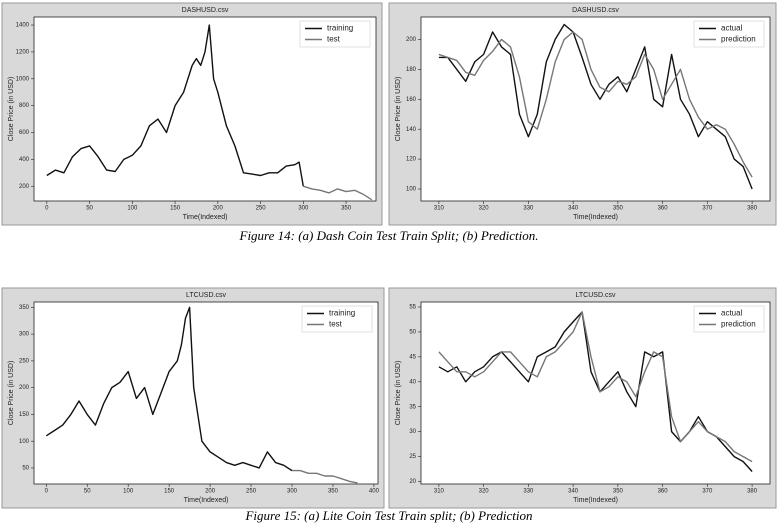 The width and height of the screenshot is (779, 527). Describe the element at coordinates (23, 52) in the screenshot. I see `y-tick-label: 1200` at that location.